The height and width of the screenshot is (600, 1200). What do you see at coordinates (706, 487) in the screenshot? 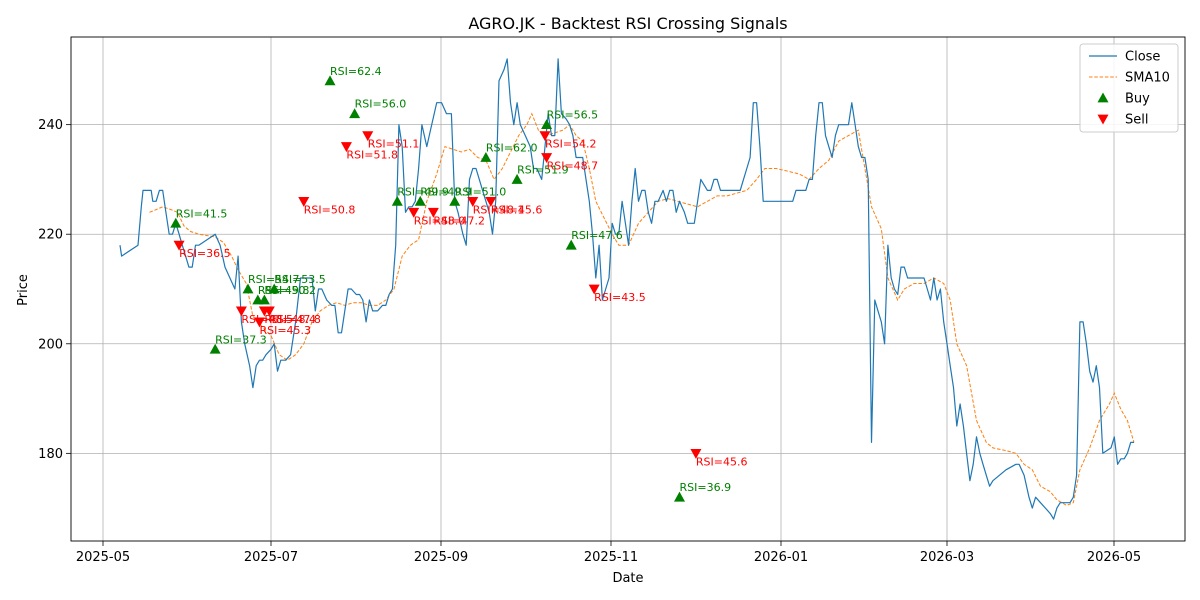
I see `buy-annotation: RSI=36.9` at bounding box center [706, 487].